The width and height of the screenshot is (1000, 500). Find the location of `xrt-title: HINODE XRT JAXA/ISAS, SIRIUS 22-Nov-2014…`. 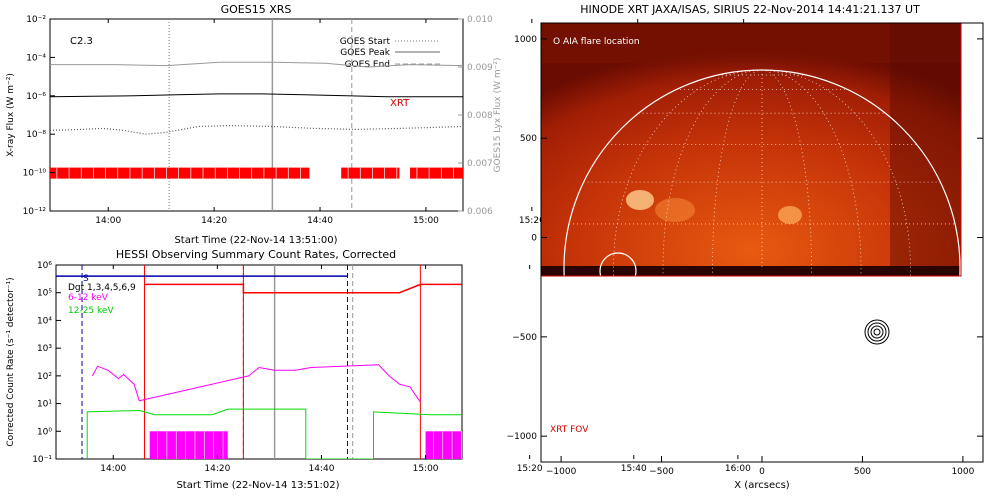

xrt-title: HINODE XRT JAXA/ISAS, SIRIUS 22-Nov-2014… is located at coordinates (750, 9).